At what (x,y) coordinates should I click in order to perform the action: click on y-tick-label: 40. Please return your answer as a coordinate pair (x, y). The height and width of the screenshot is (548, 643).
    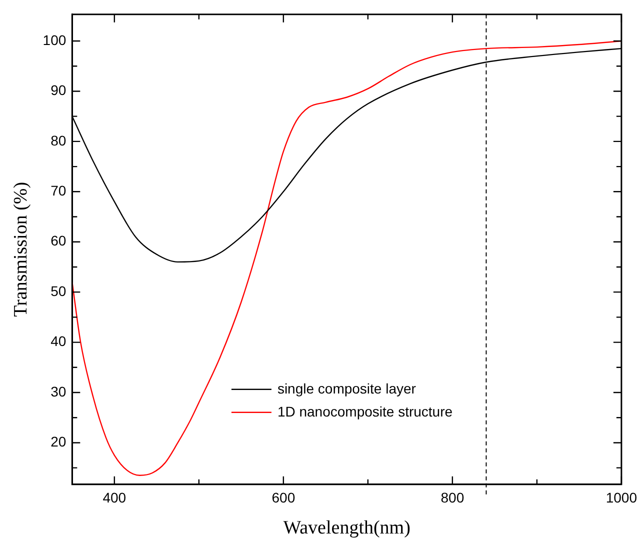
    Looking at the image, I should click on (58, 341).